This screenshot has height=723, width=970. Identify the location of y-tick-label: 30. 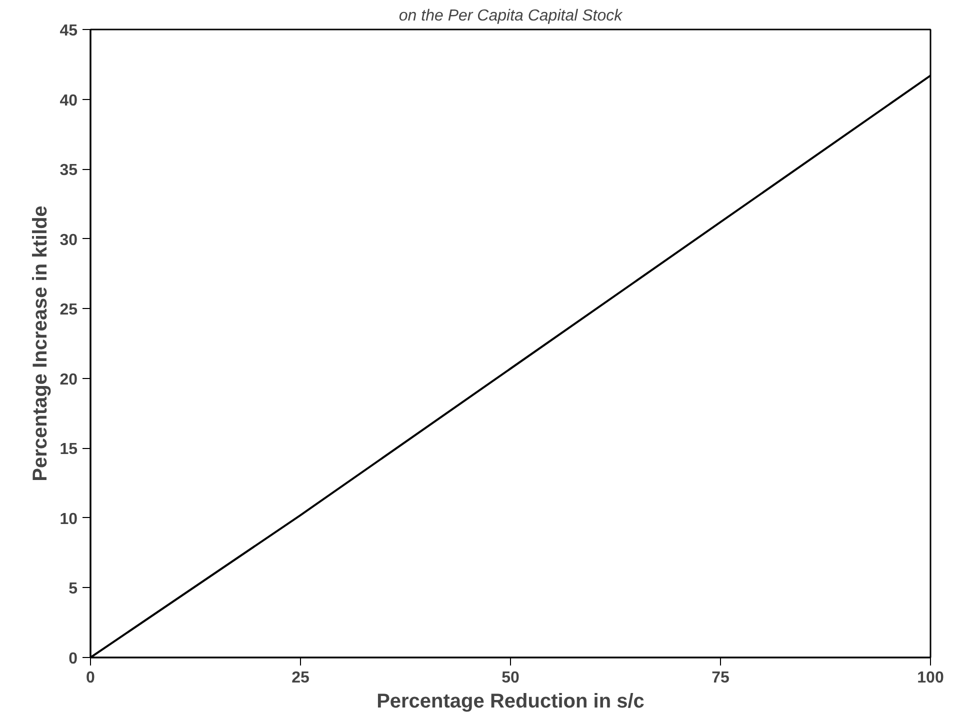
(69, 240).